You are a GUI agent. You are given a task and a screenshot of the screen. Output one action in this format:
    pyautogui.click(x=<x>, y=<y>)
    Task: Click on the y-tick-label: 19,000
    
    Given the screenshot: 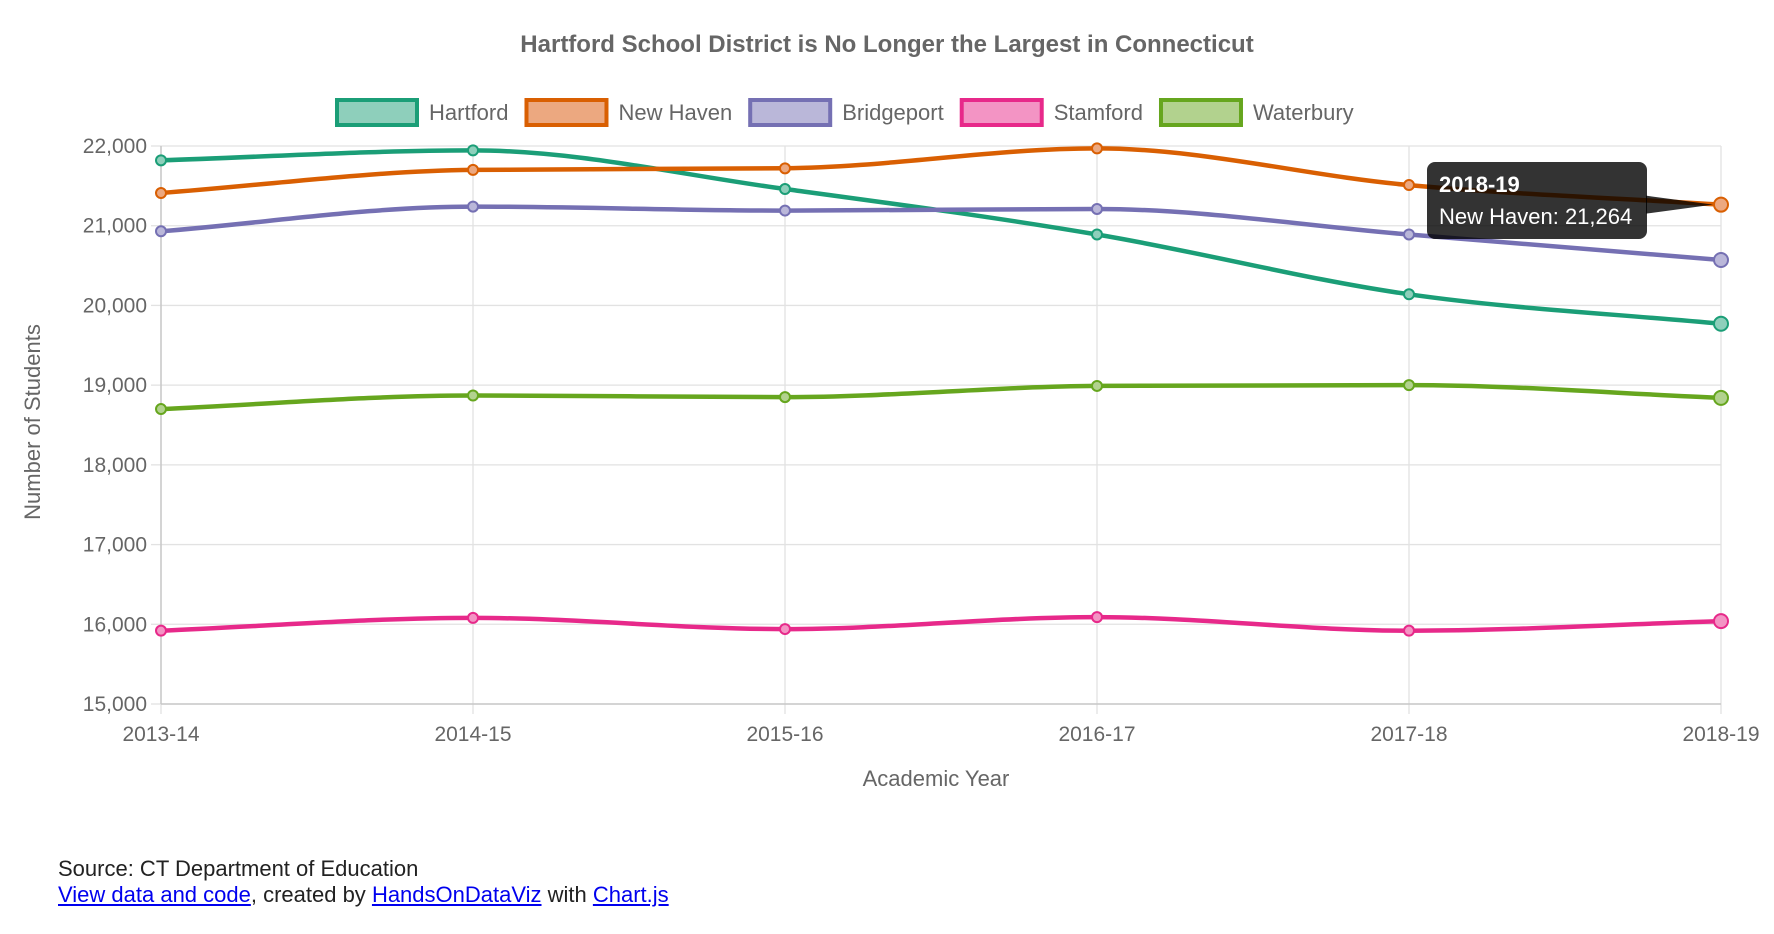 What is the action you would take?
    pyautogui.click(x=115, y=385)
    